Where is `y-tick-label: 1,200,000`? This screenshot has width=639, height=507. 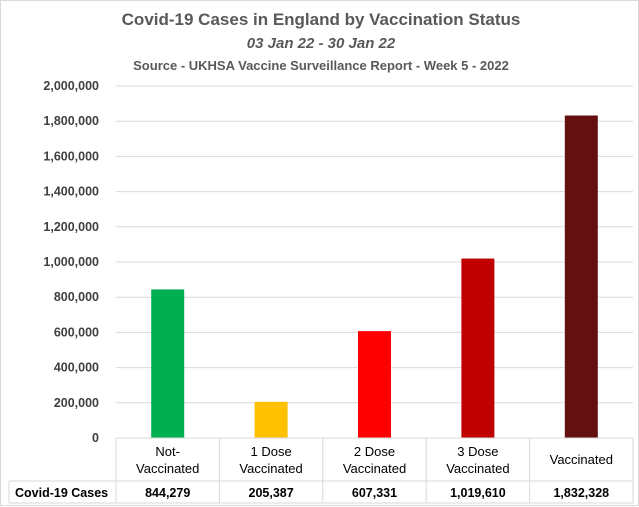 y-tick-label: 1,200,000 is located at coordinates (71, 227).